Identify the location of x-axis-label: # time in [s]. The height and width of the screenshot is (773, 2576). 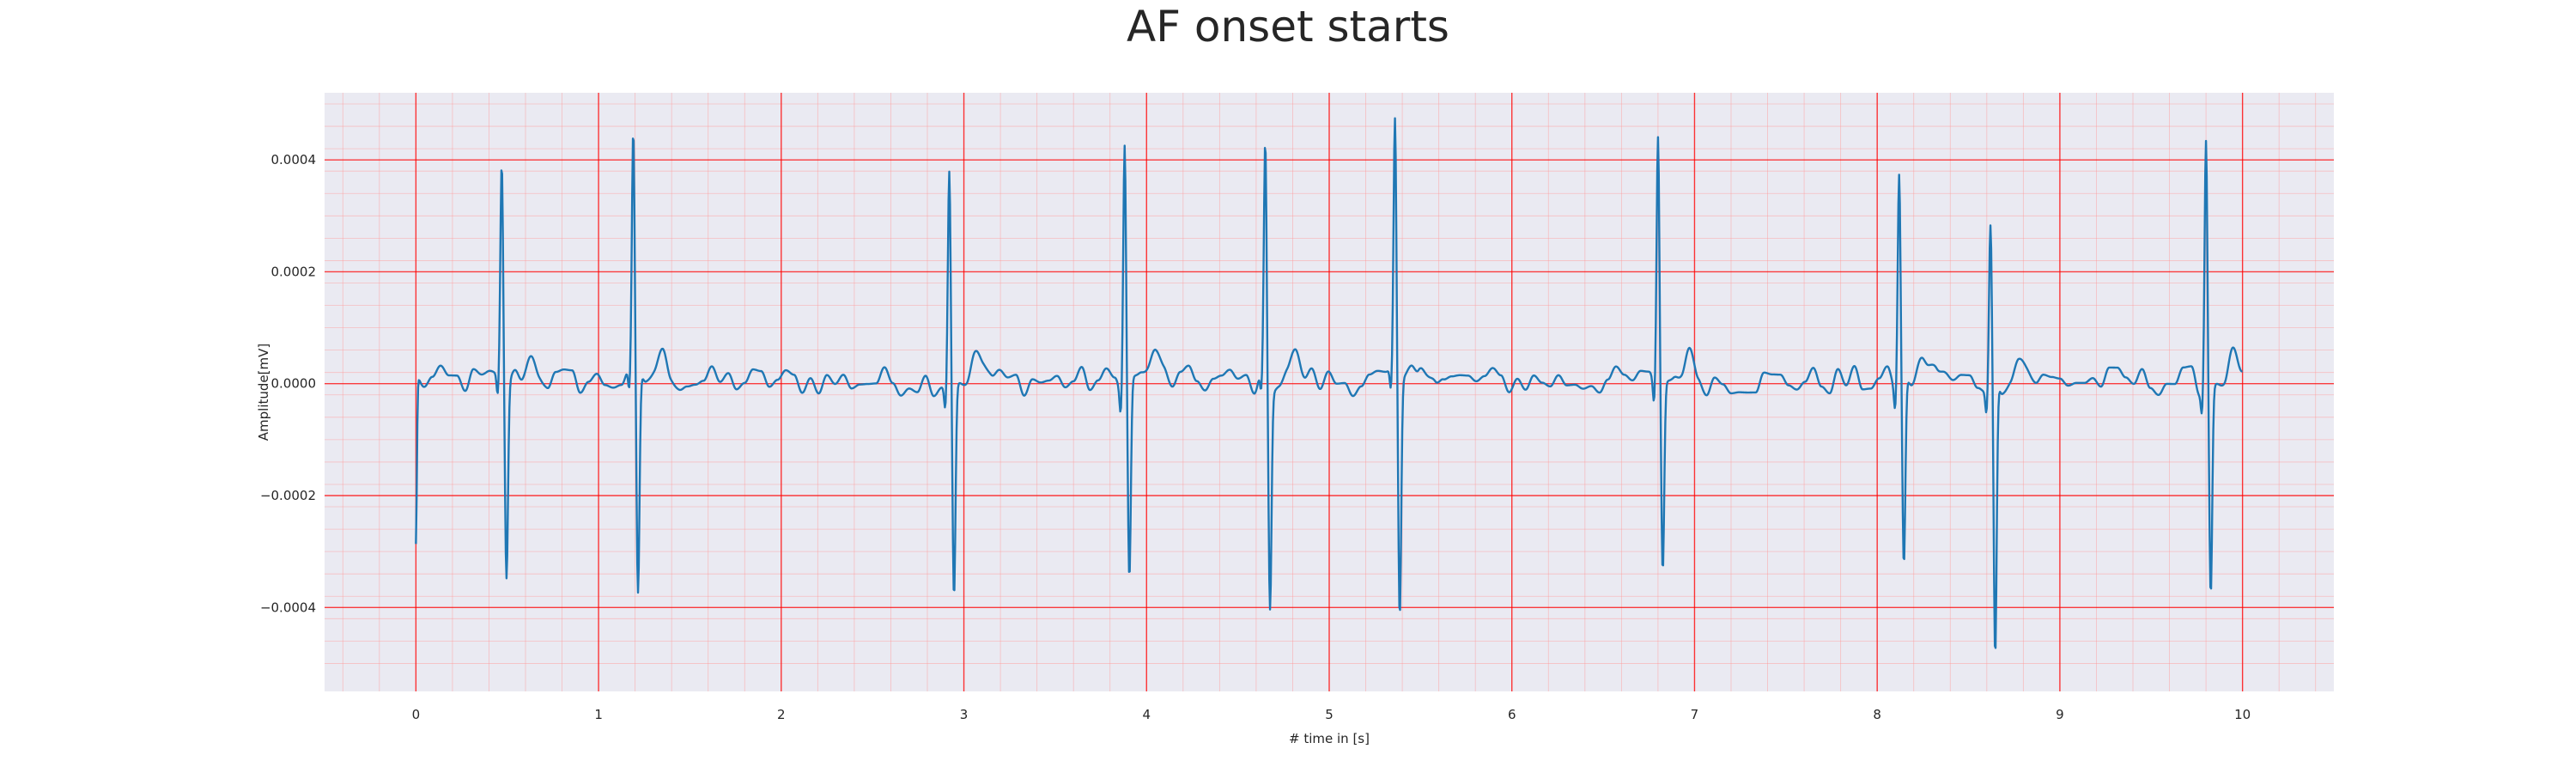
(1330, 738).